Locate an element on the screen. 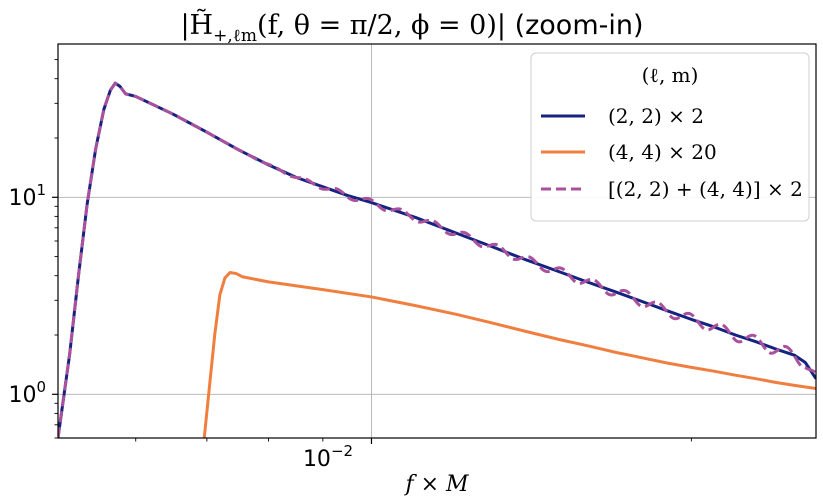 The image size is (823, 504). y-tick-label-10: 10¹ is located at coordinates (27, 196).